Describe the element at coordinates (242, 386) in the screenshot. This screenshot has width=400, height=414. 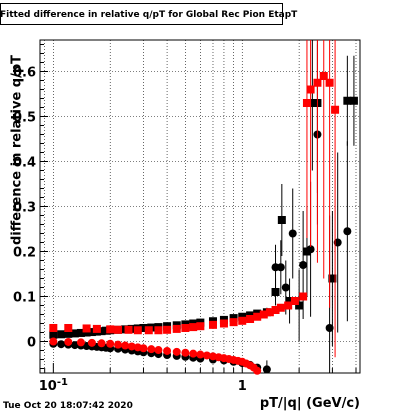
I see `x-tick-label: 1` at that location.